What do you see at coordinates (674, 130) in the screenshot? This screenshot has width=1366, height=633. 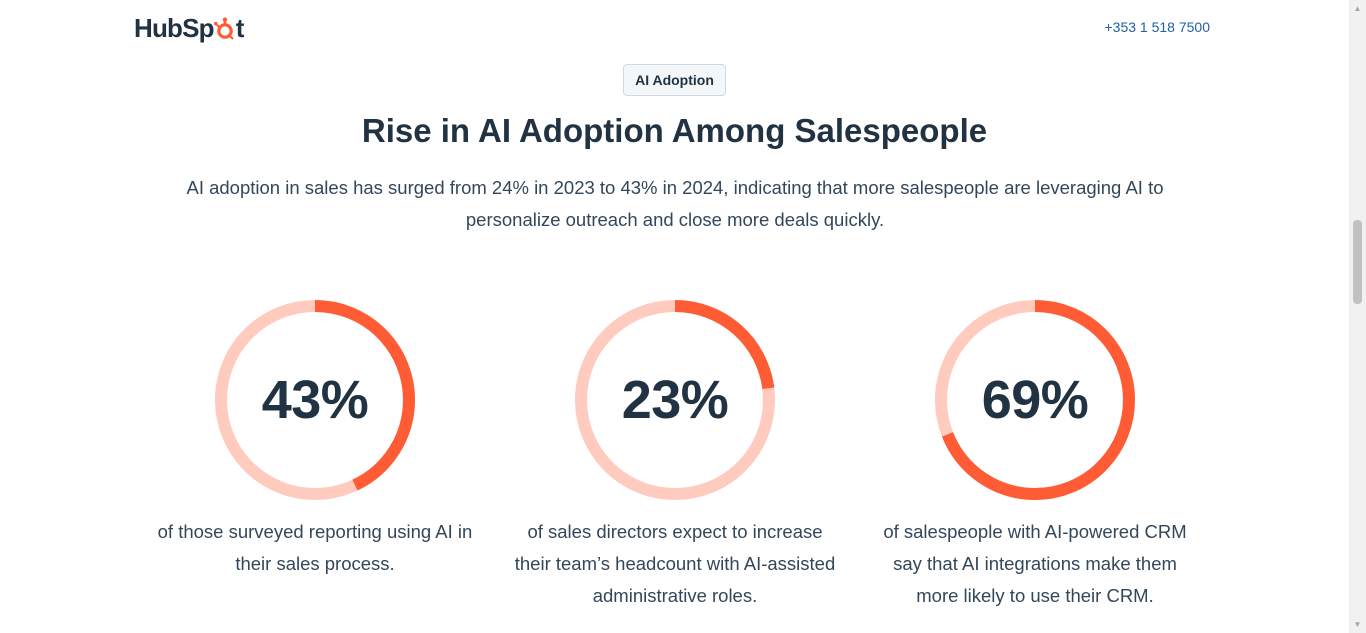 I see `section-title: Rise in AI Adoption Among Salespeople` at bounding box center [674, 130].